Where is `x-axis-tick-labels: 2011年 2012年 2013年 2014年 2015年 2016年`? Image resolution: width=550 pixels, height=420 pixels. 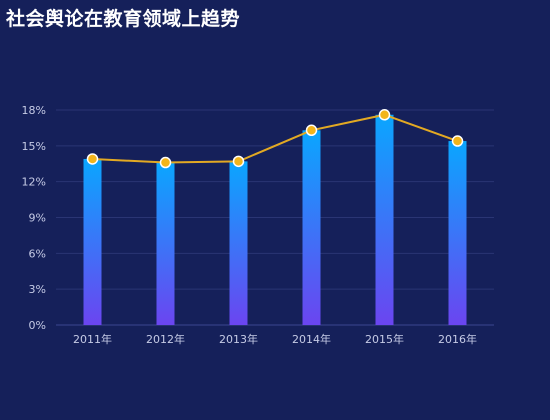 x-axis-tick-labels: 2011年 2012年 2013年 2014年 2015年 2016年 is located at coordinates (275, 339).